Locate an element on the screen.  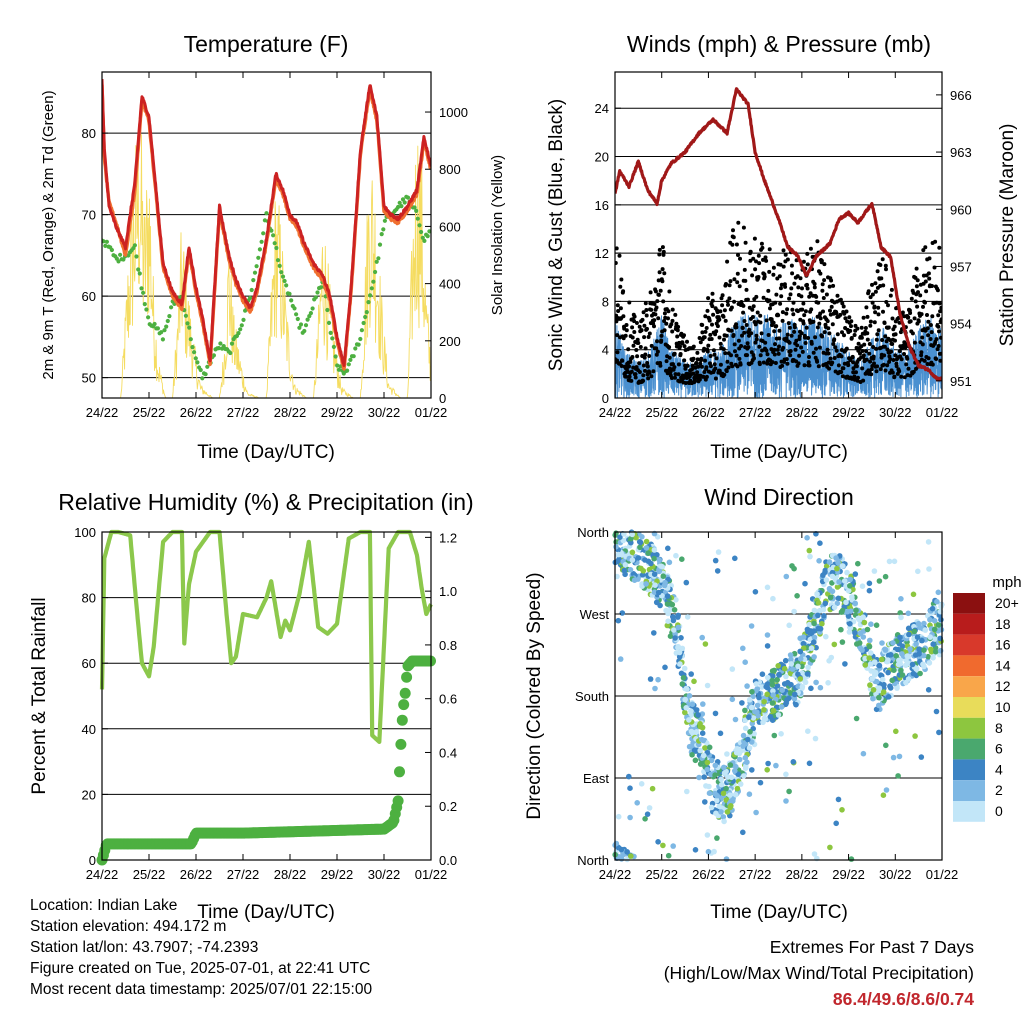
precipitation-point is located at coordinates (405, 693).